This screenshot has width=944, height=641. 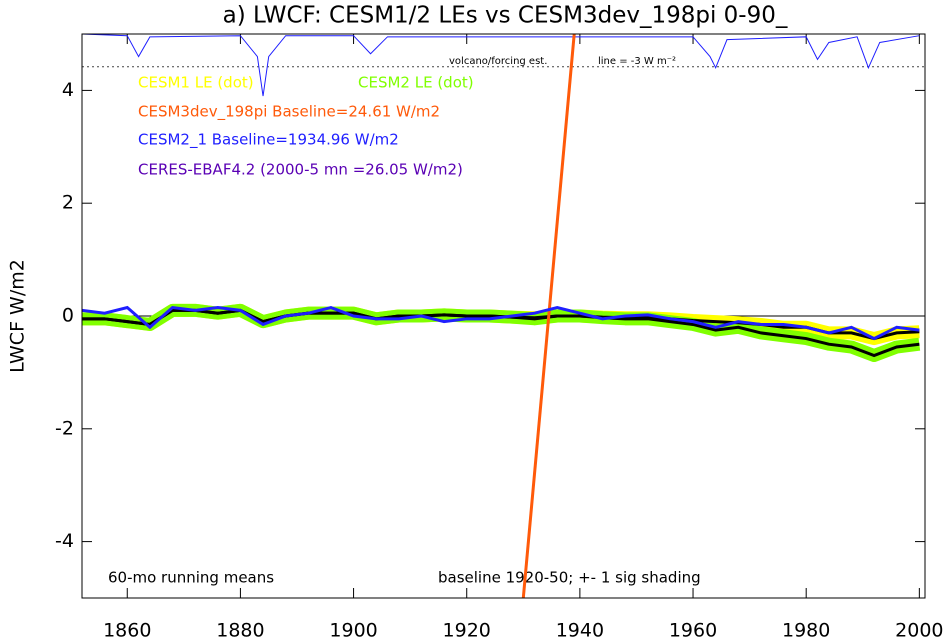 What do you see at coordinates (268, 140) in the screenshot?
I see `legend-entry: CESM2_1 Baseline=1934.96 W/m2` at bounding box center [268, 140].